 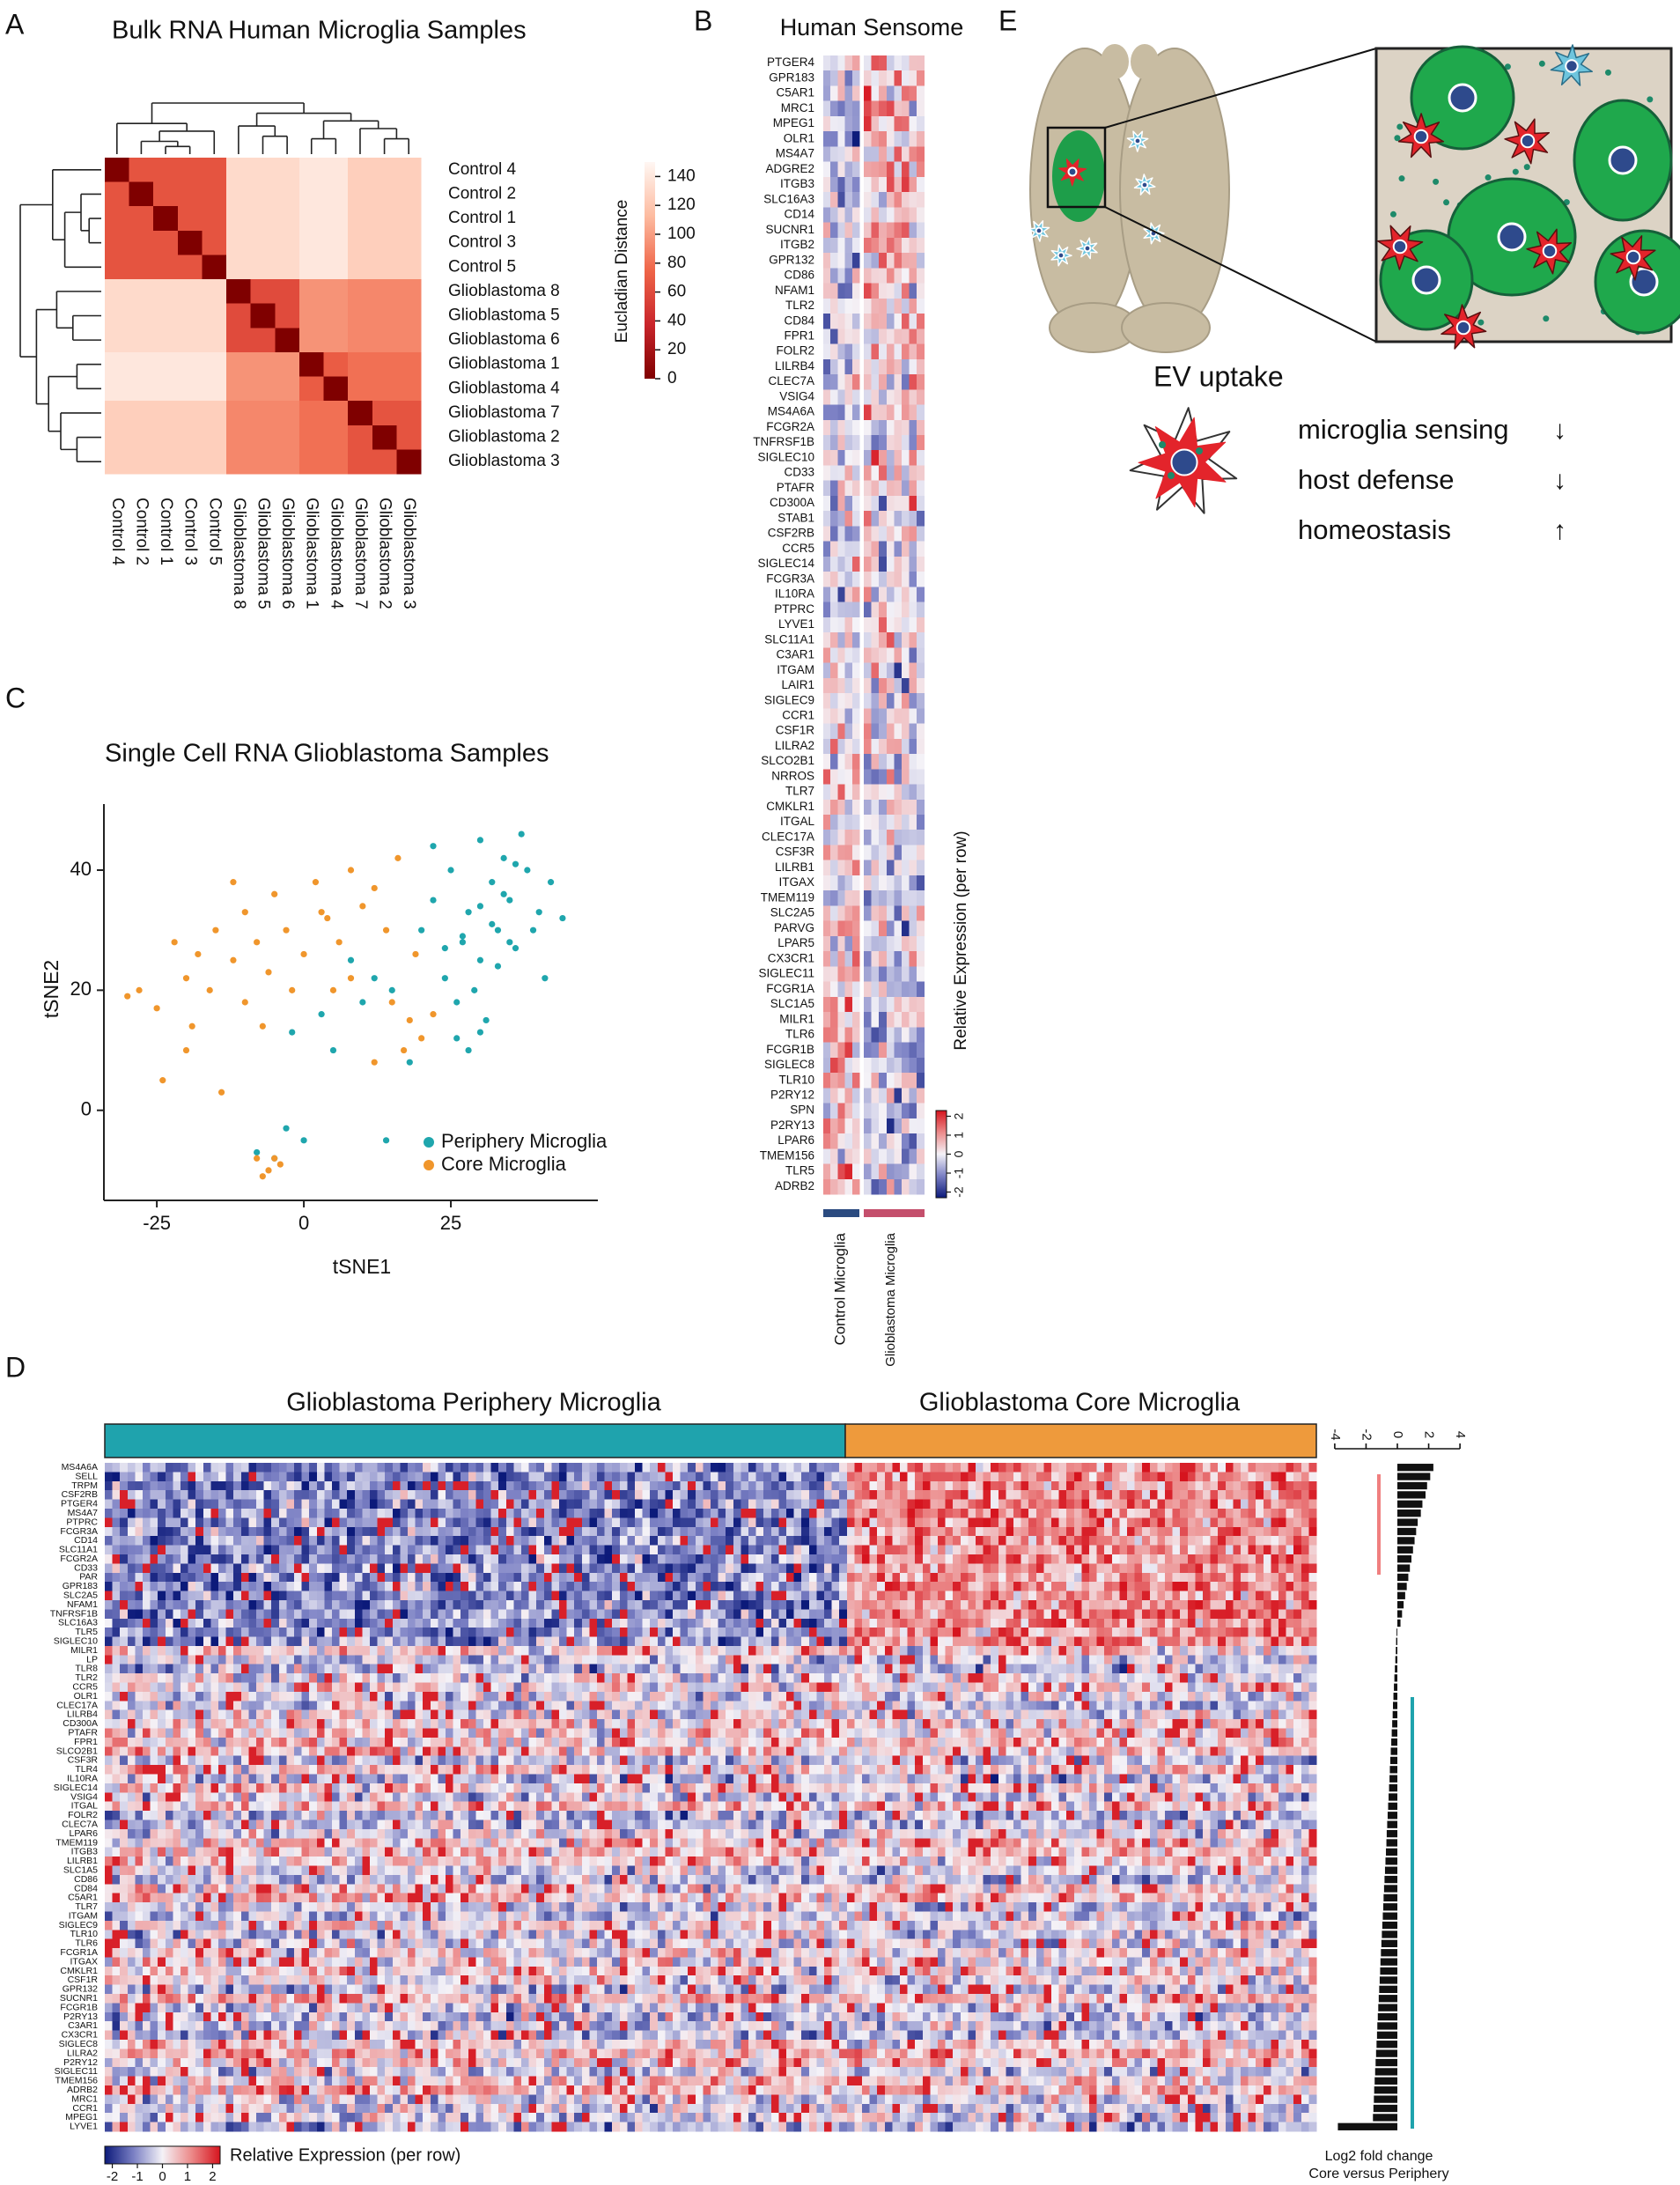 What do you see at coordinates (796, 395) in the screenshot?
I see `row-label: VSIG4` at bounding box center [796, 395].